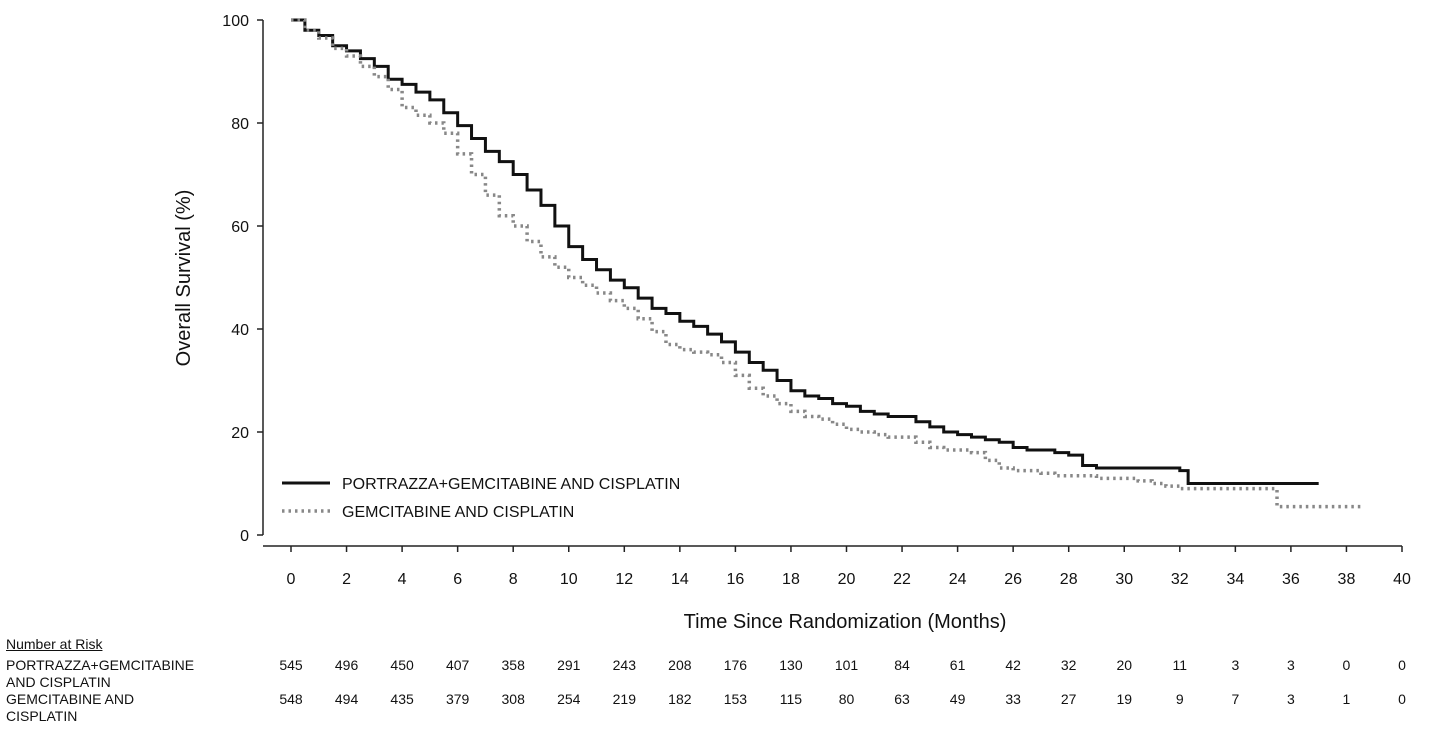 The width and height of the screenshot is (1429, 744). What do you see at coordinates (680, 579) in the screenshot?
I see `x-tick-label: 14` at bounding box center [680, 579].